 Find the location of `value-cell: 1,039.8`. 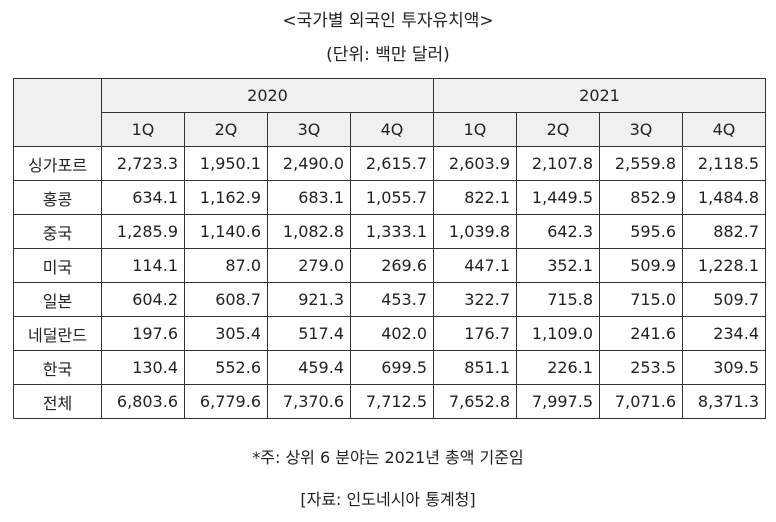

value-cell: 1,039.8 is located at coordinates (475, 231).